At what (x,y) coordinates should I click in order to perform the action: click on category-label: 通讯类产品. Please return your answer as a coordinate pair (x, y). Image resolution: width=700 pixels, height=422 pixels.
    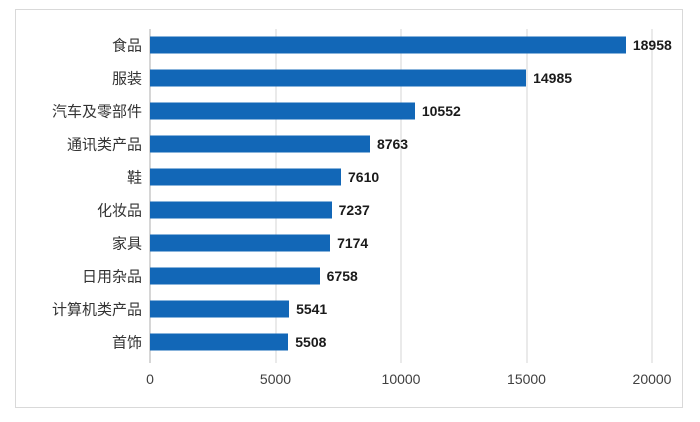
    Looking at the image, I should click on (104, 145).